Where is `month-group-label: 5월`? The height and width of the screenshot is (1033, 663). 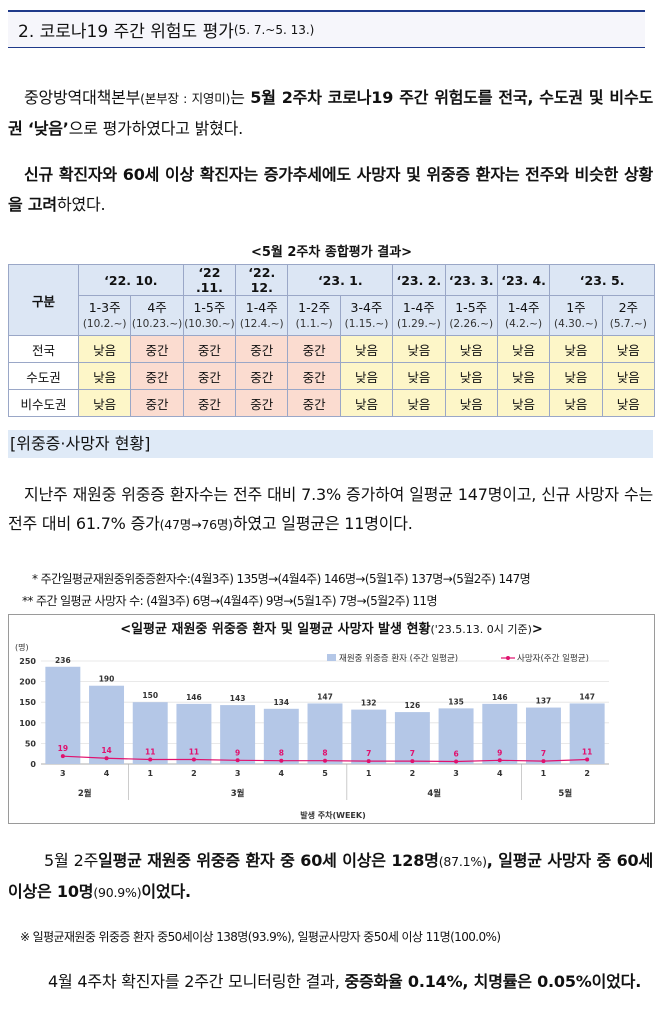 month-group-label: 5월 is located at coordinates (565, 793).